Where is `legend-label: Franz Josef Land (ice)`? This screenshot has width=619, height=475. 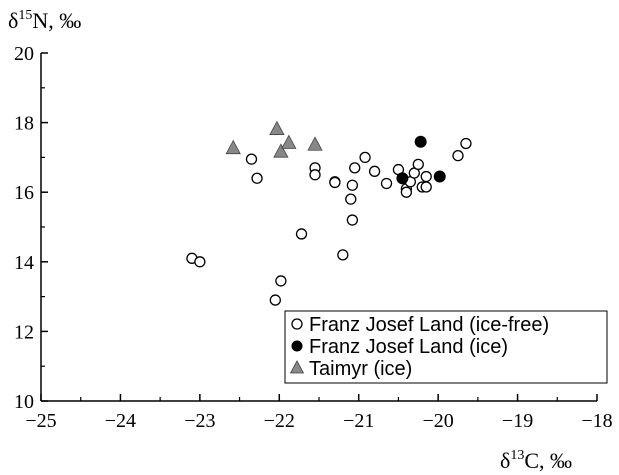
legend-label: Franz Josef Land (ice) is located at coordinates (408, 347).